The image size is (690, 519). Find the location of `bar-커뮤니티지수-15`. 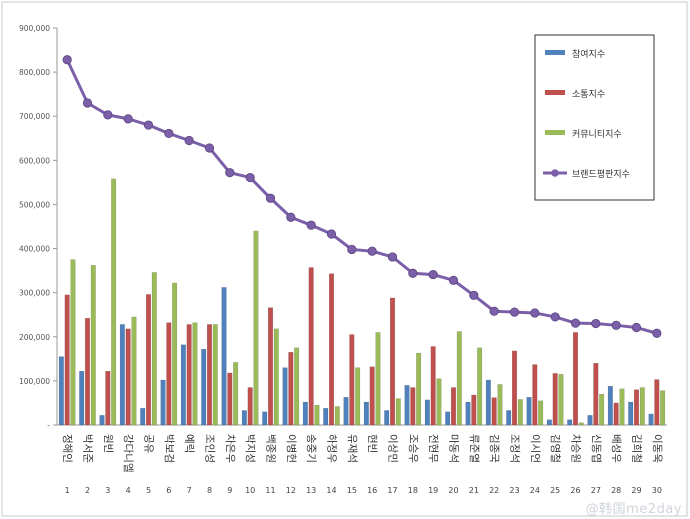

bar-커뮤니티지수-15 is located at coordinates (358, 396).